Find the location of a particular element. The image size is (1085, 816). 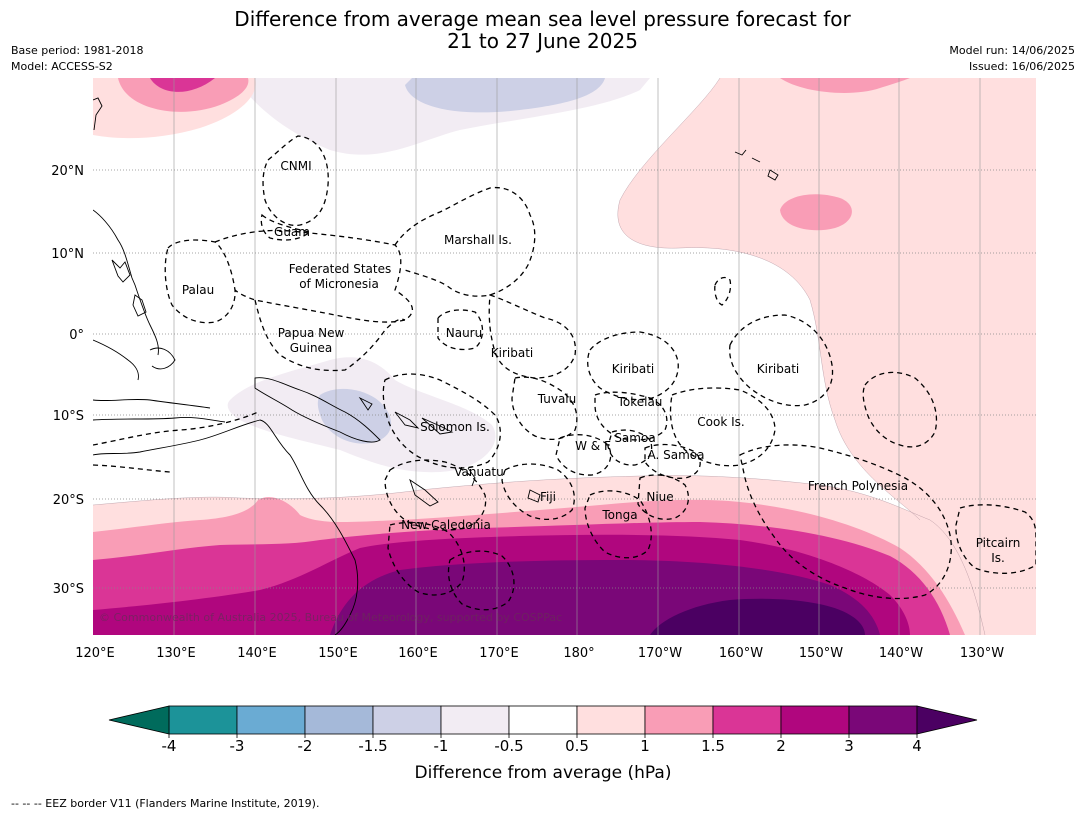

contour-ne-hawaii is located at coordinates (816, 212).